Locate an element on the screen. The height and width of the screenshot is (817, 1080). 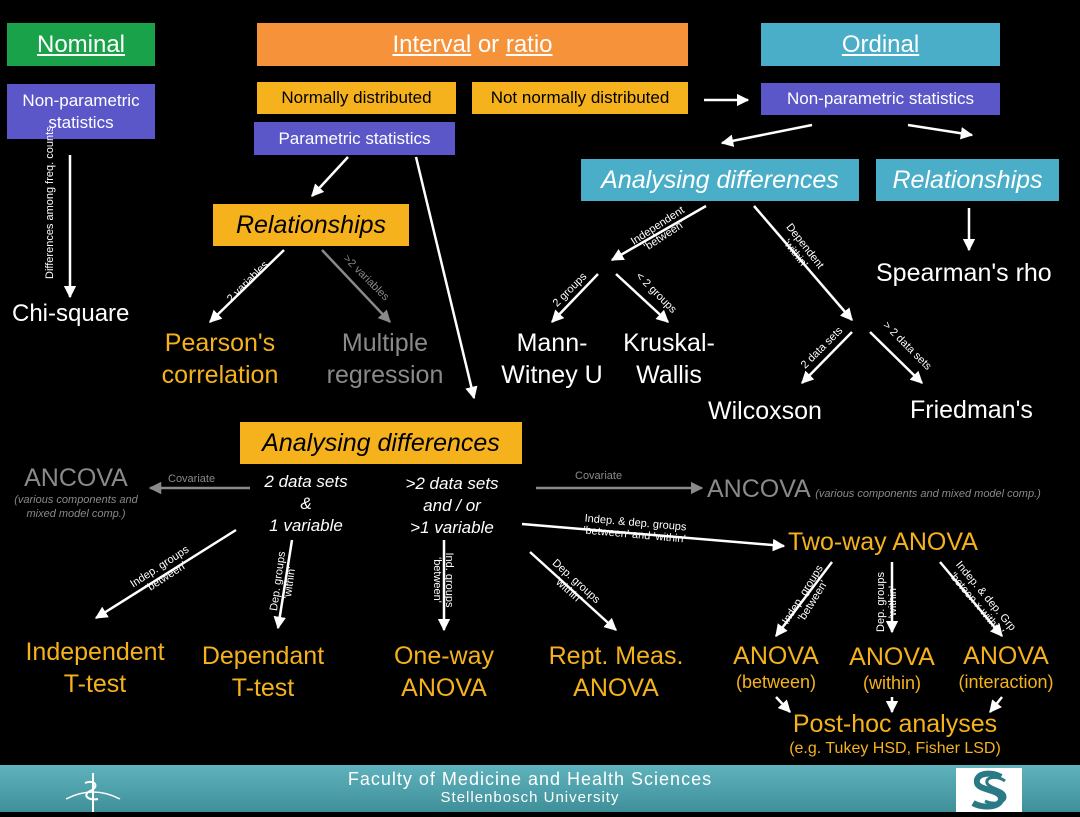
arrow-ord-relationships is located at coordinates (940, 131).